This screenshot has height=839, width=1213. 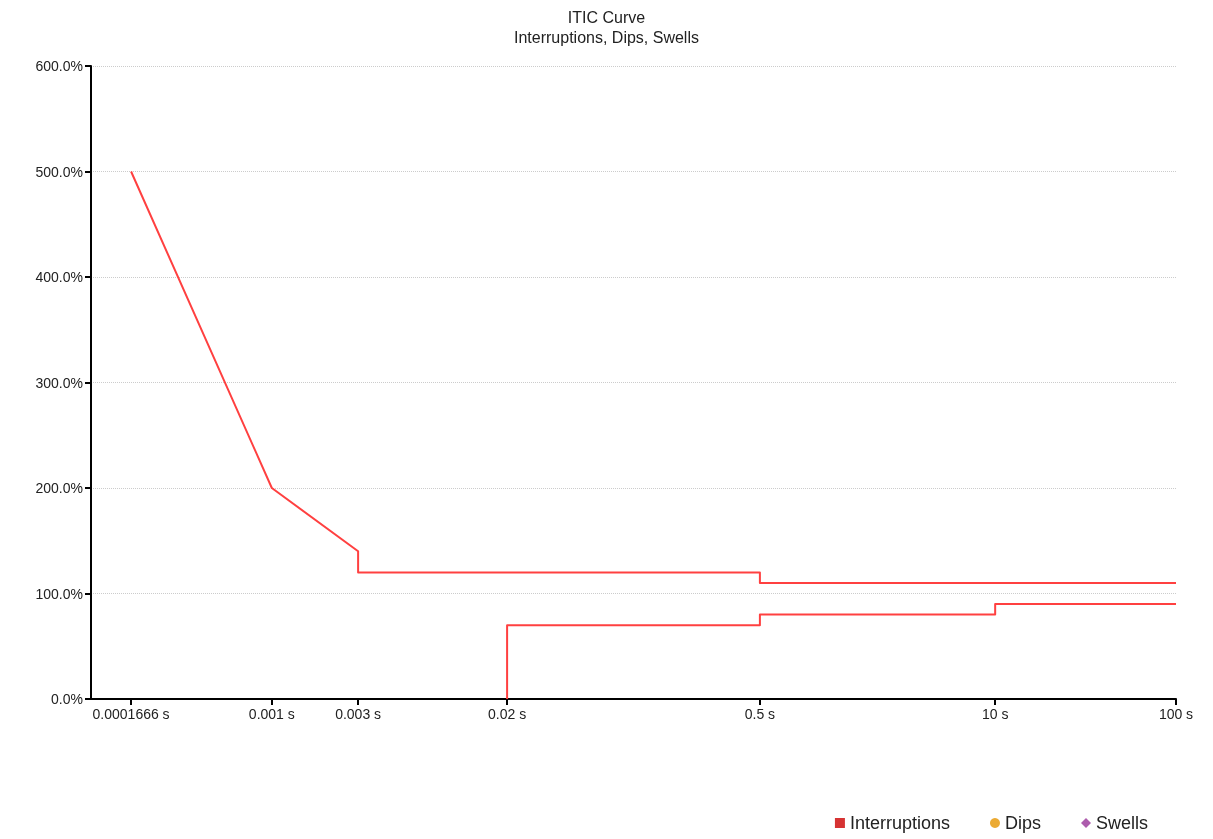 What do you see at coordinates (271, 714) in the screenshot?
I see `x-tick-label: 0.001 s` at bounding box center [271, 714].